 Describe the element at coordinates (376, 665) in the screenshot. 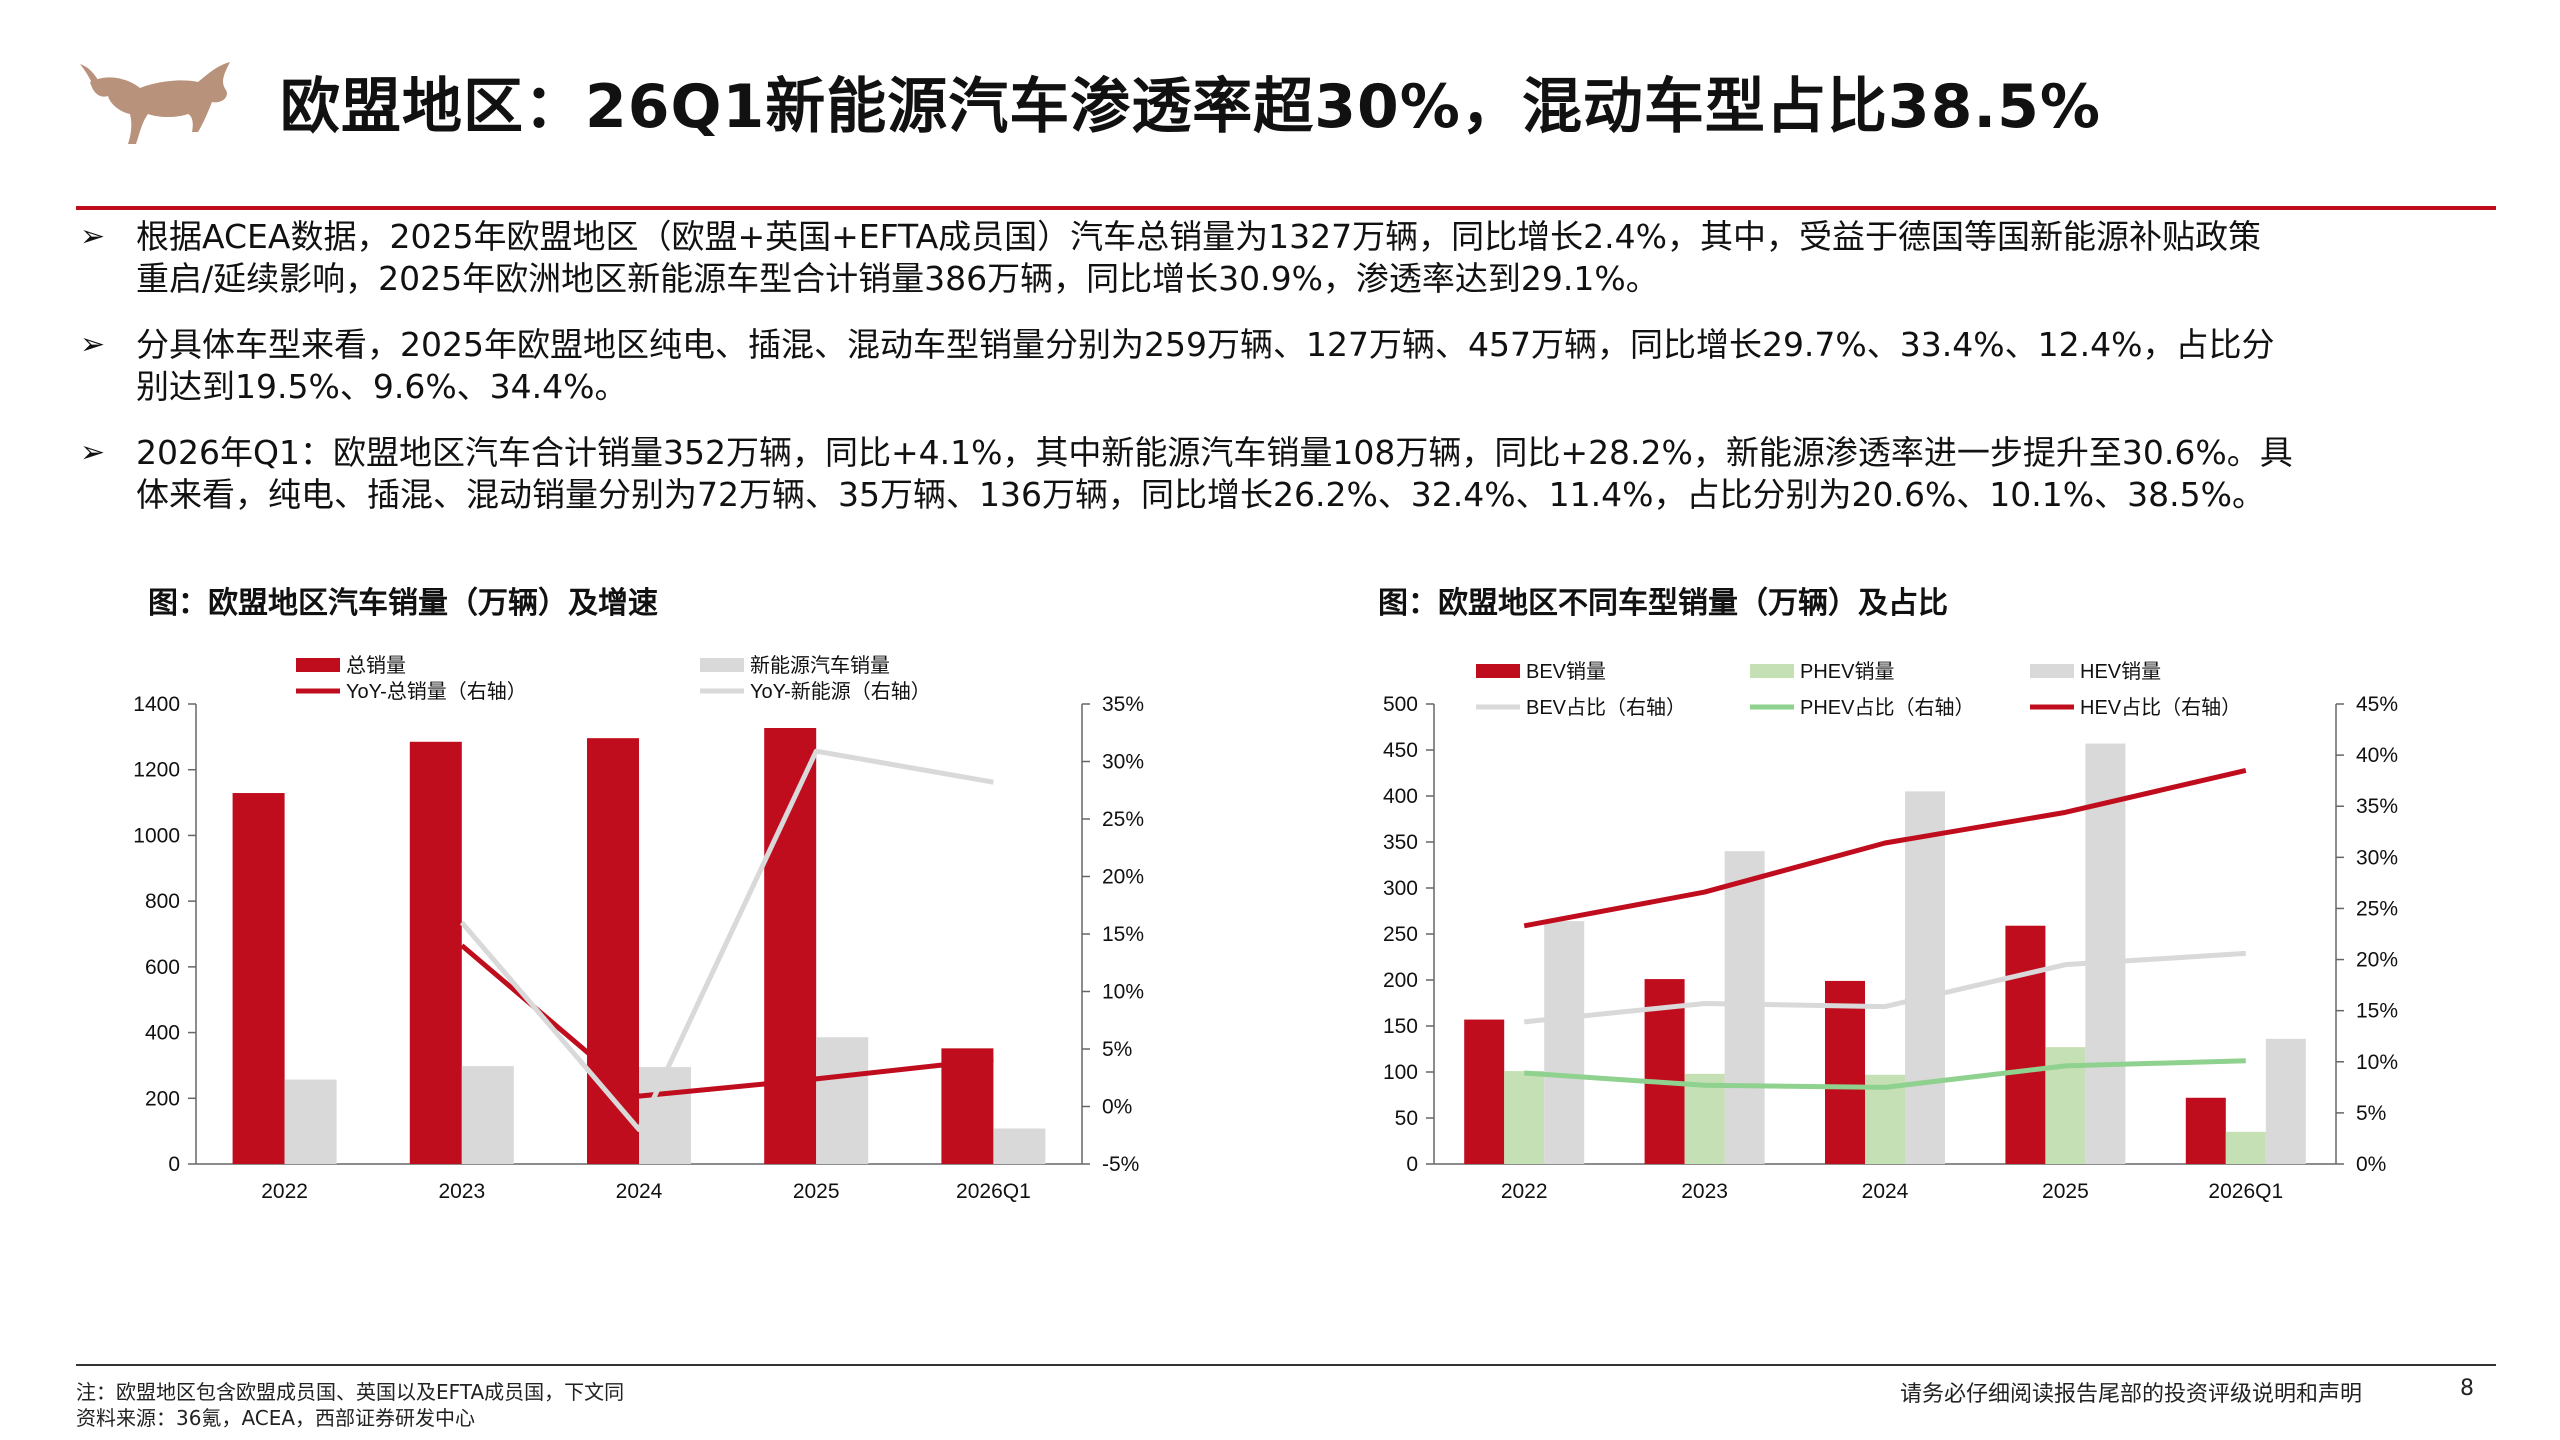

I see `legend-label: 总销量` at that location.